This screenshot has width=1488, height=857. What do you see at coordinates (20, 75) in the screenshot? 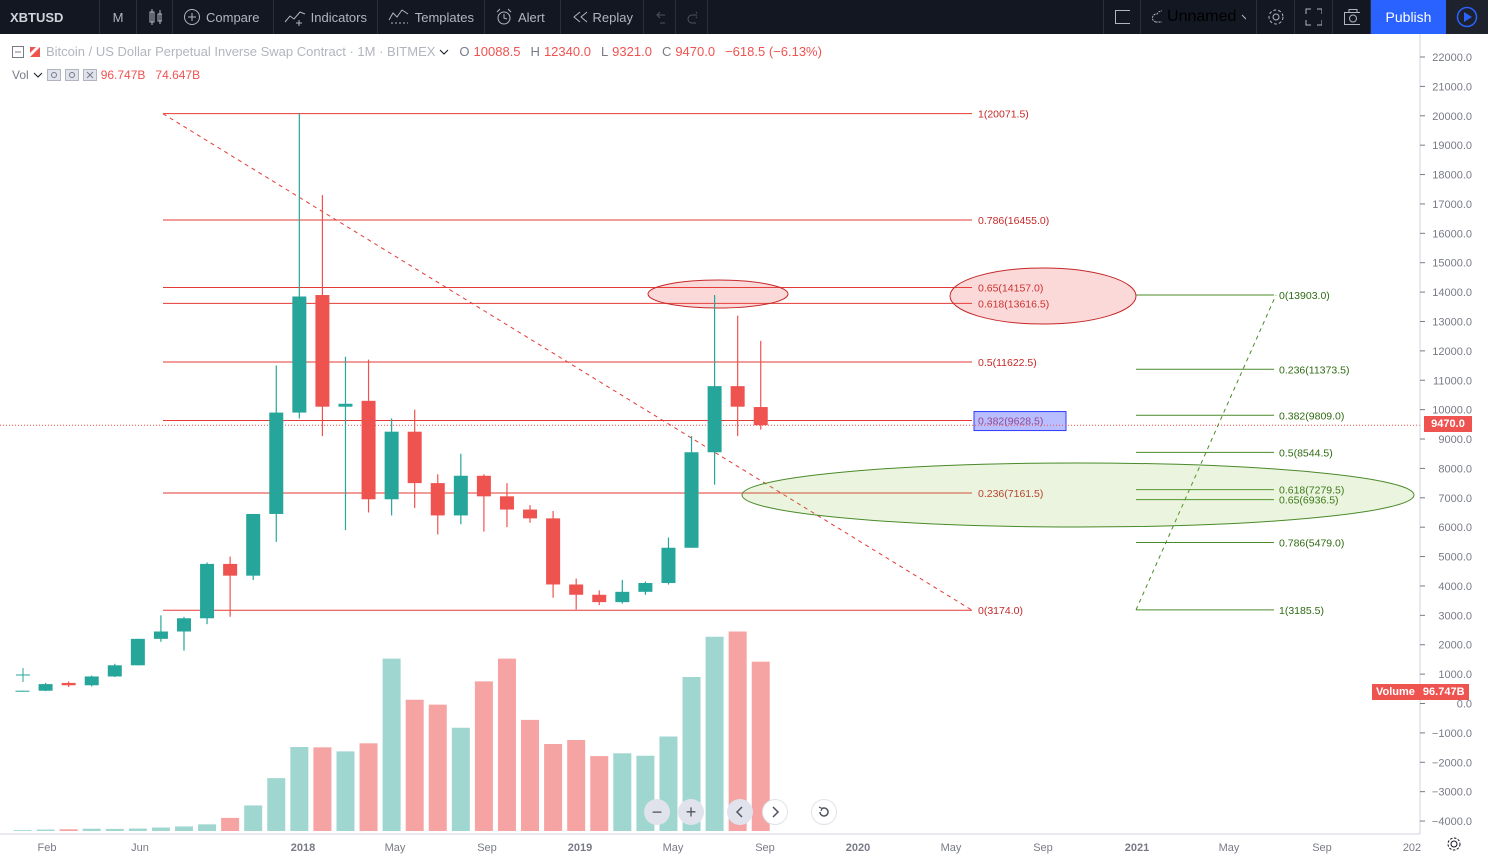
I see `volume-legend-label: Vol` at bounding box center [20, 75].